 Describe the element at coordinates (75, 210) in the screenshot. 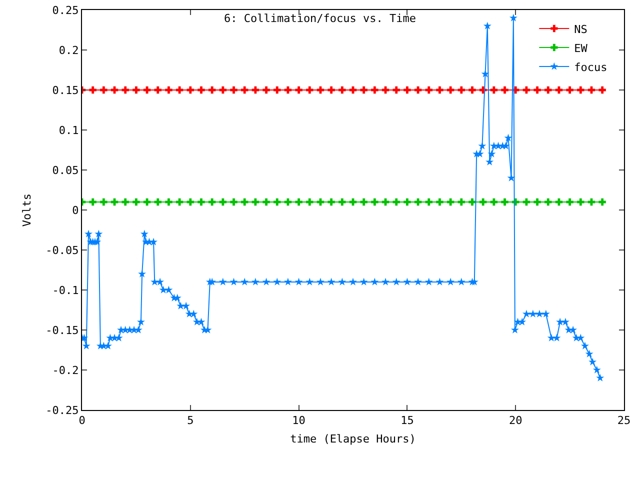

I see `y-tick-label: 0` at that location.